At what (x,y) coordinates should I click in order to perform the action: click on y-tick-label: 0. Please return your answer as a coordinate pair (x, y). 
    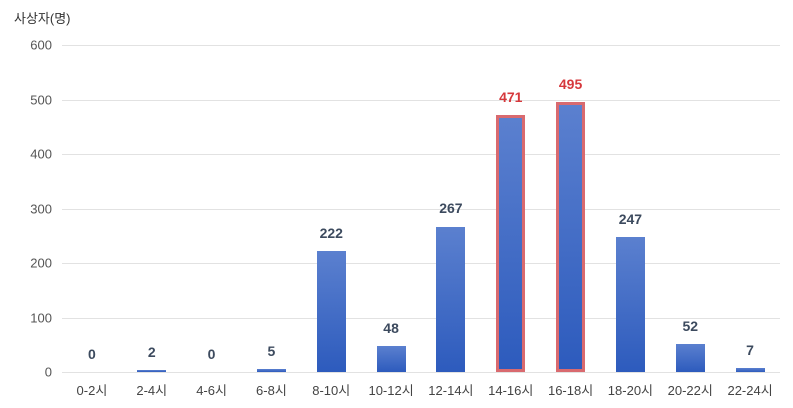
    Looking at the image, I should click on (48, 372).